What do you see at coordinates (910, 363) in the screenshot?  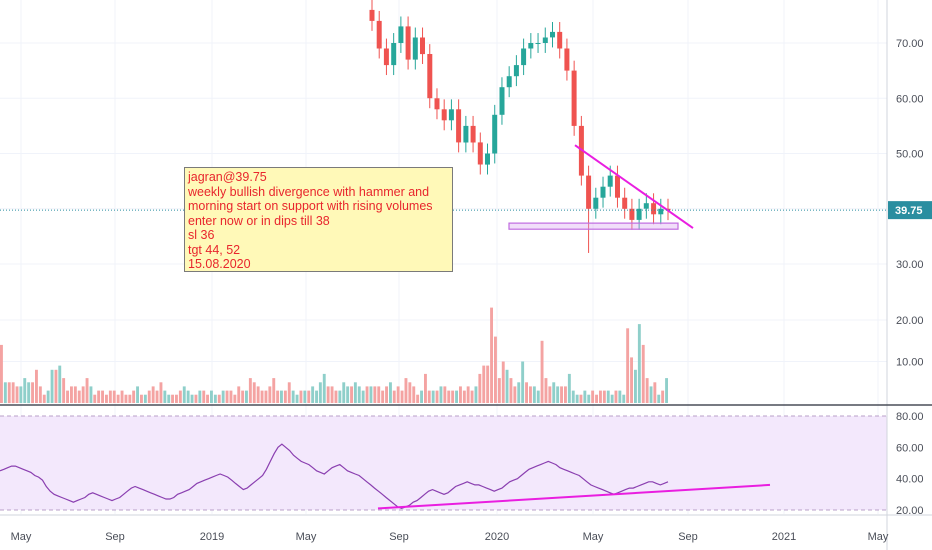 I see `volume-tick-label: 10.00` at bounding box center [910, 363].